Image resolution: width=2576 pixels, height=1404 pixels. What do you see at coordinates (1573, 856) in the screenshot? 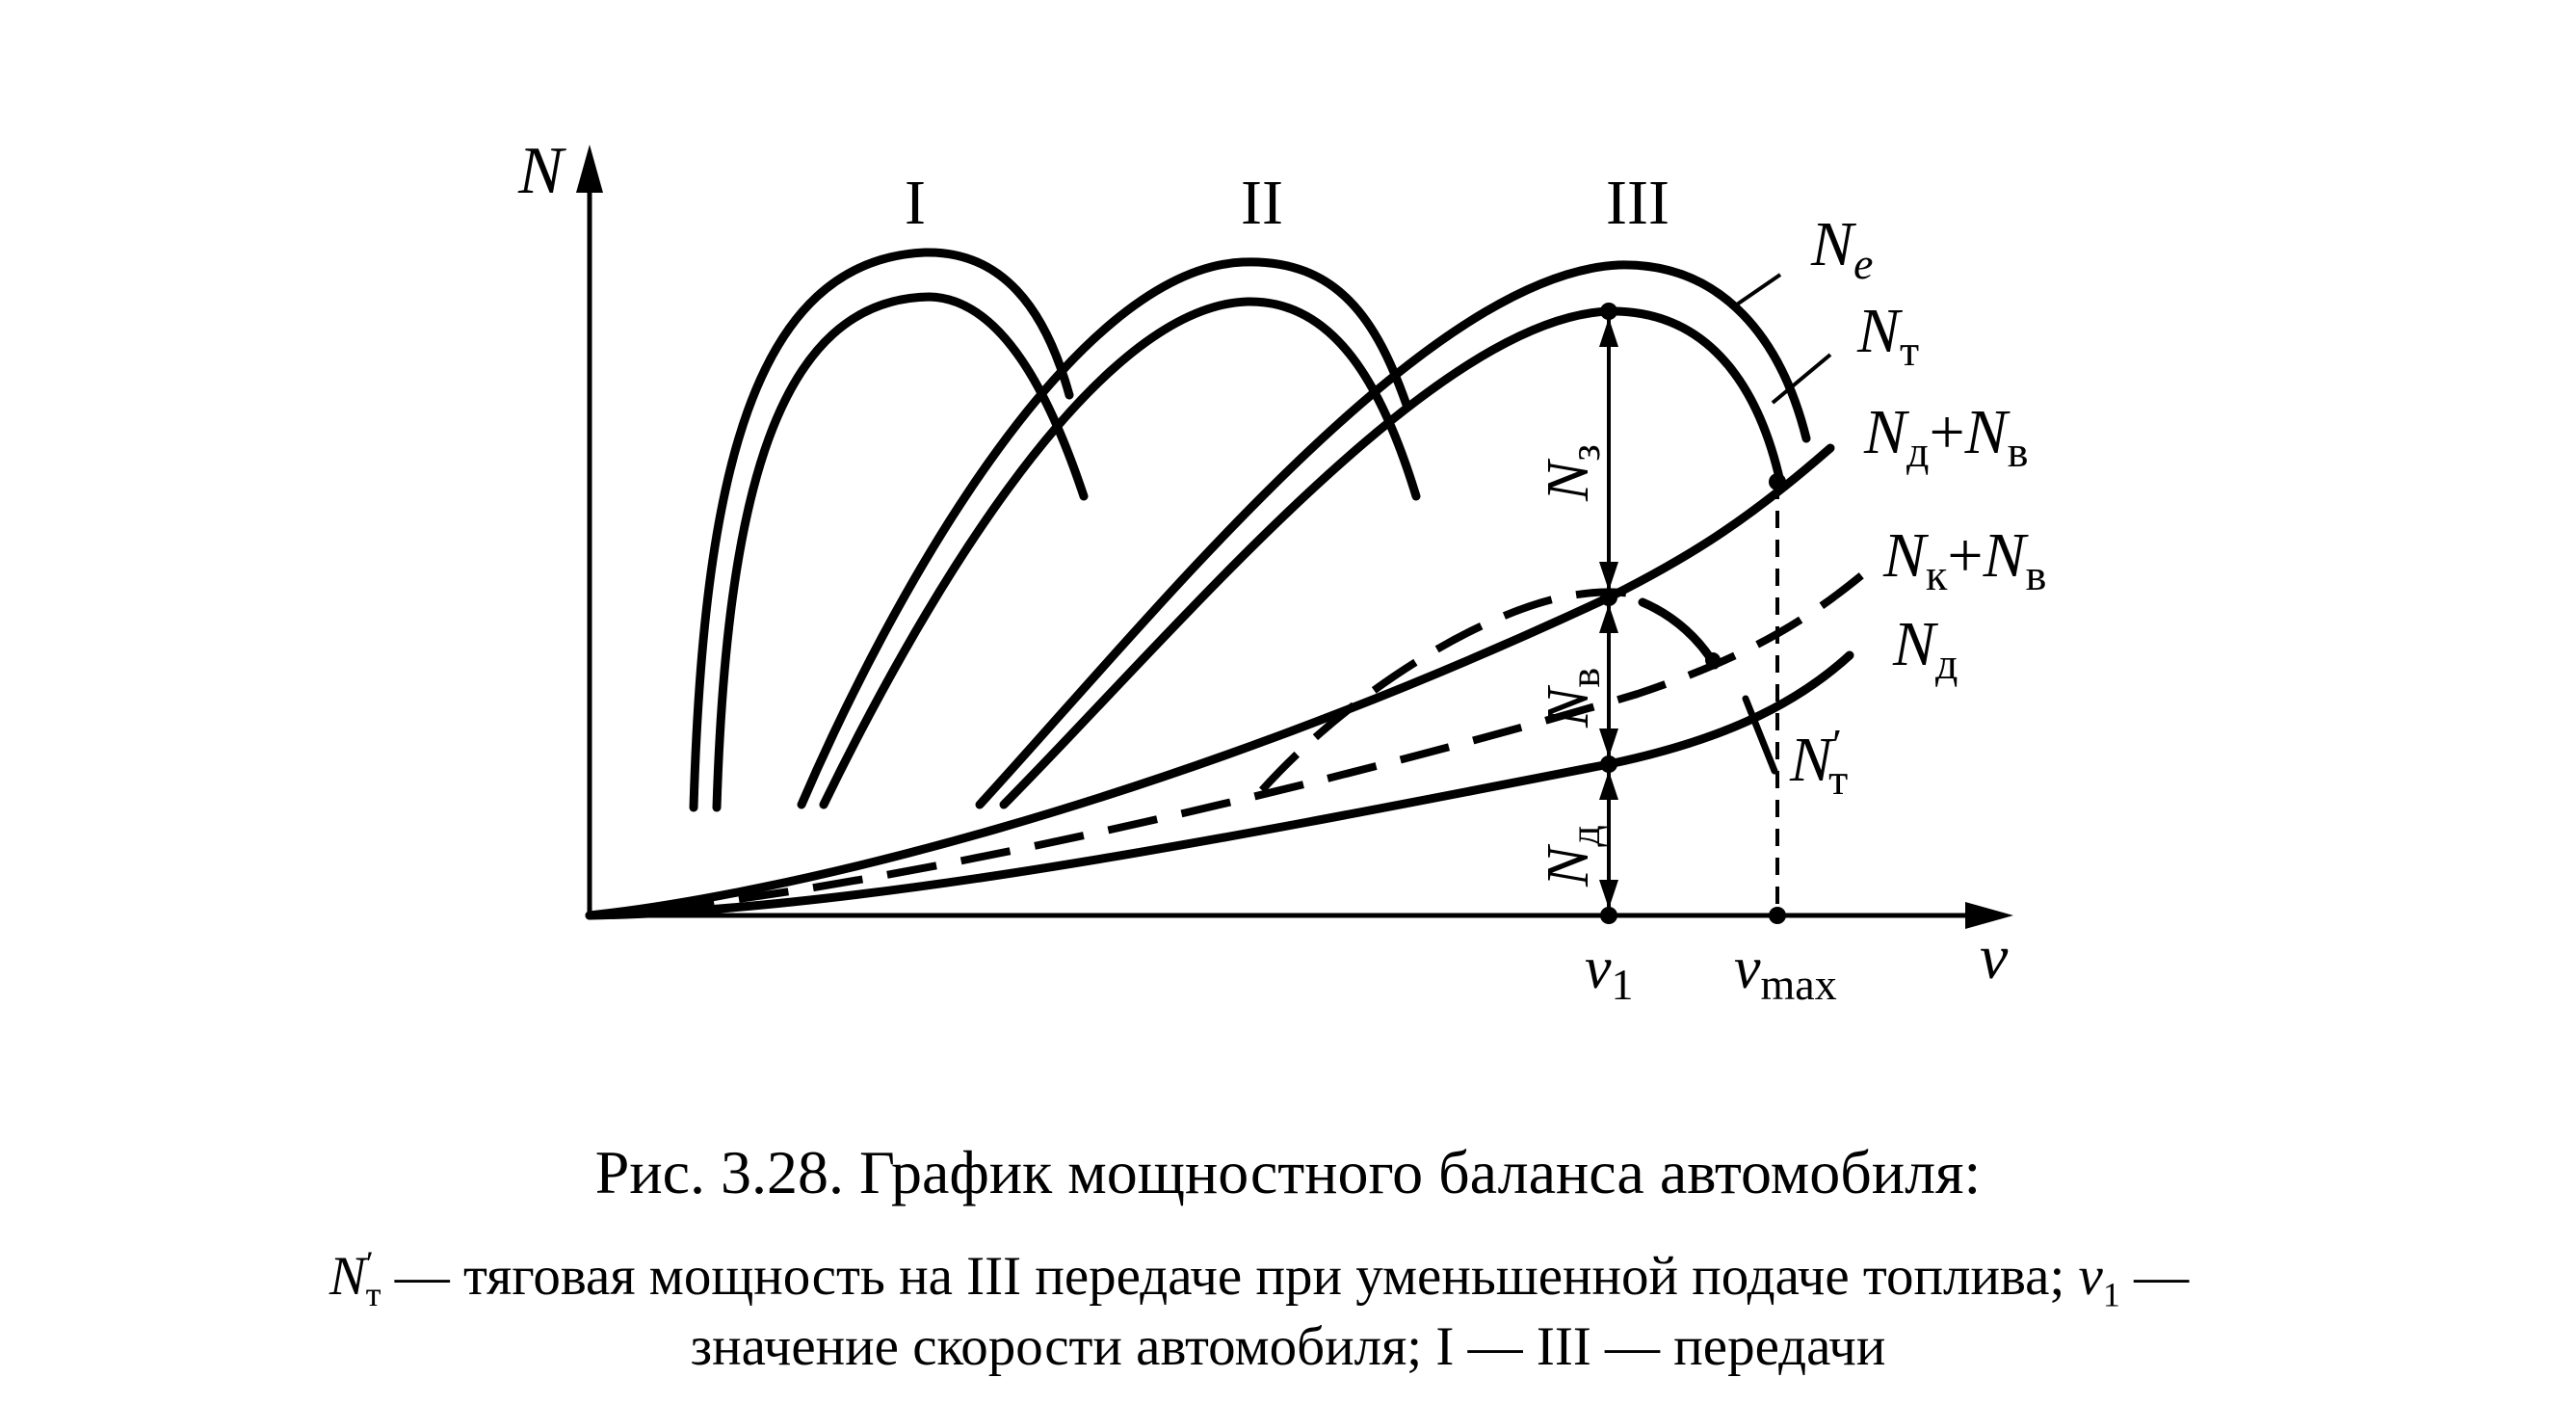
I see `segment-label-nd: Nд` at bounding box center [1573, 856].